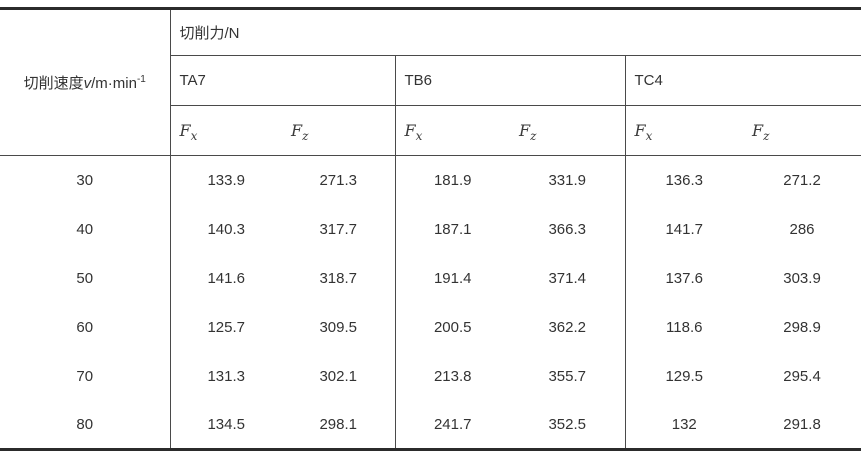 Image resolution: width=861 pixels, height=459 pixels. I want to click on speed-header-cell: 切削速度v/m·min-1, so click(85, 82).